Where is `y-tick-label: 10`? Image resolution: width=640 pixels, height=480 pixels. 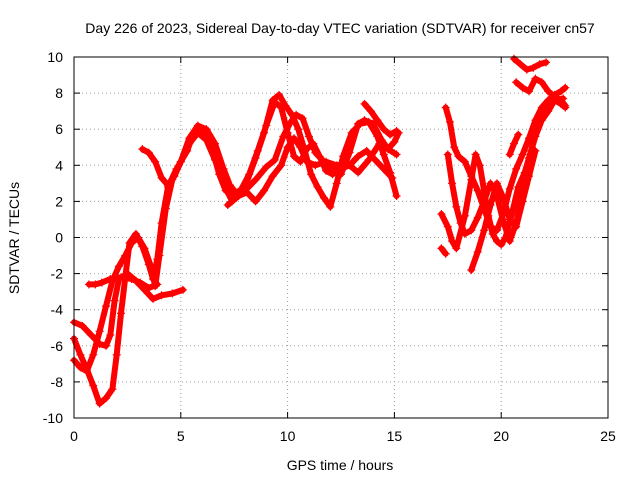 y-tick-label: 10 is located at coordinates (55, 57).